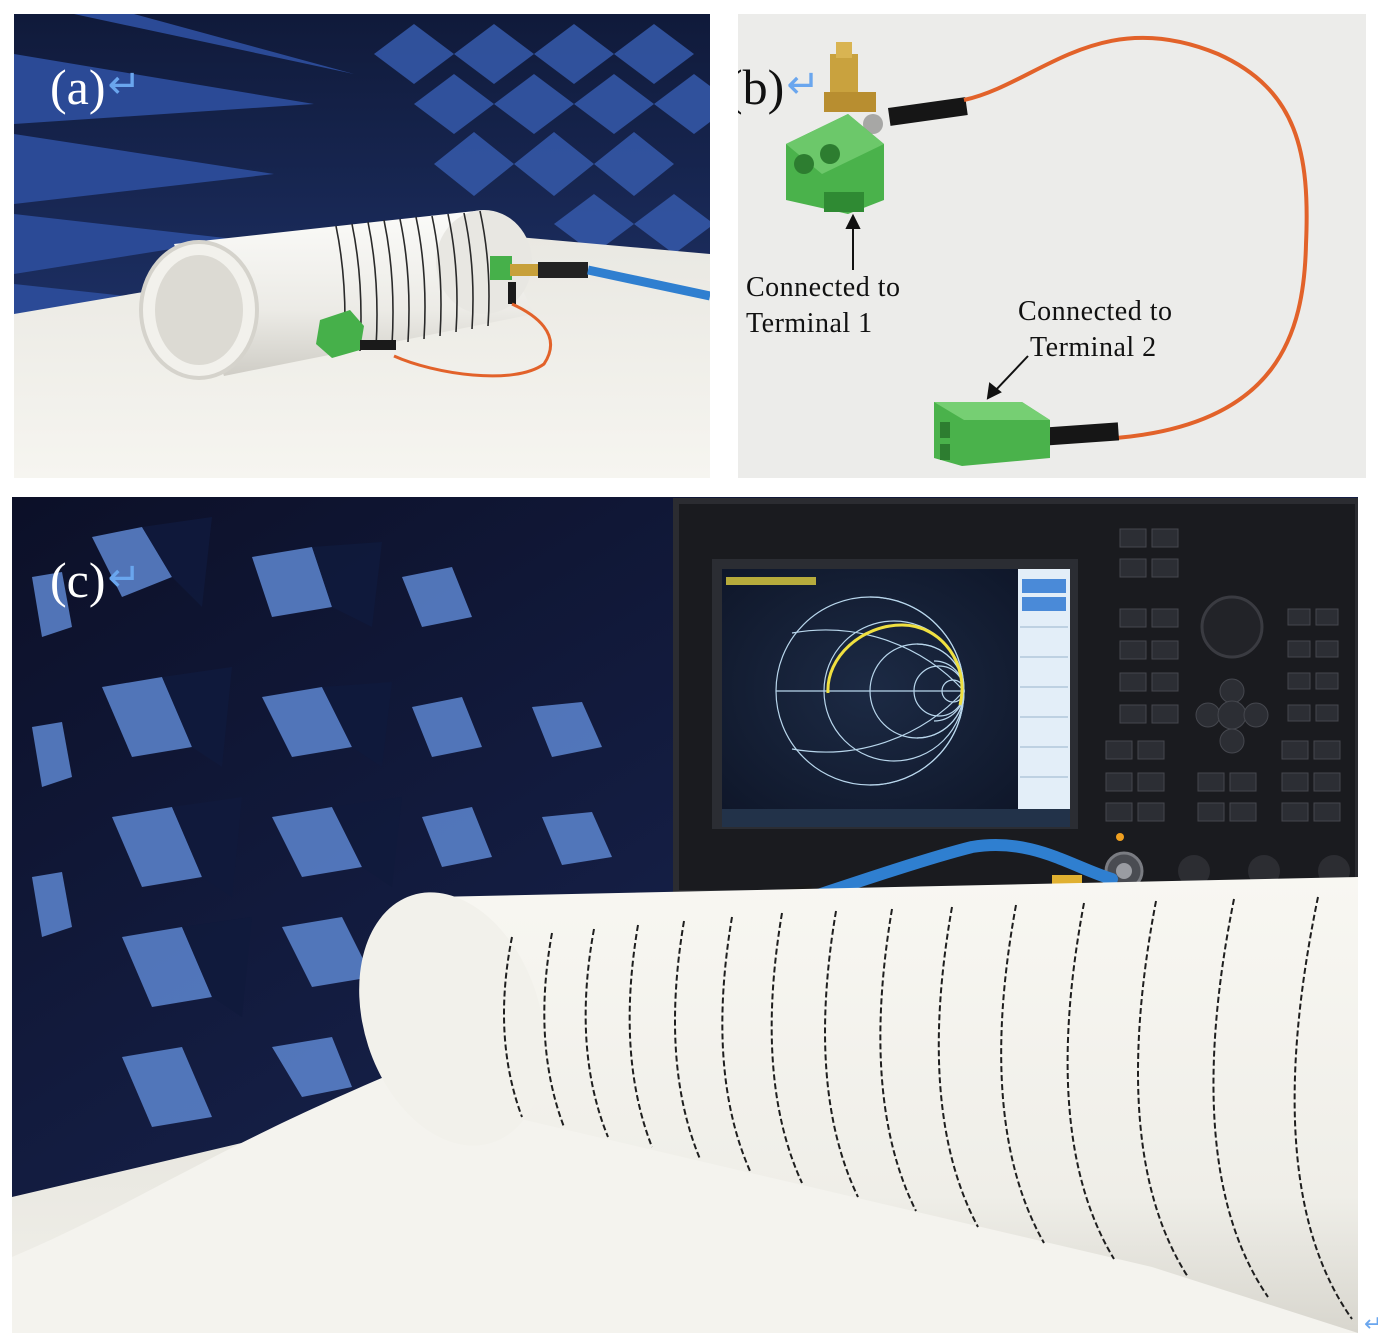  What do you see at coordinates (78, 87) in the screenshot?
I see `panel-a-tag-text: (a)` at bounding box center [78, 87].